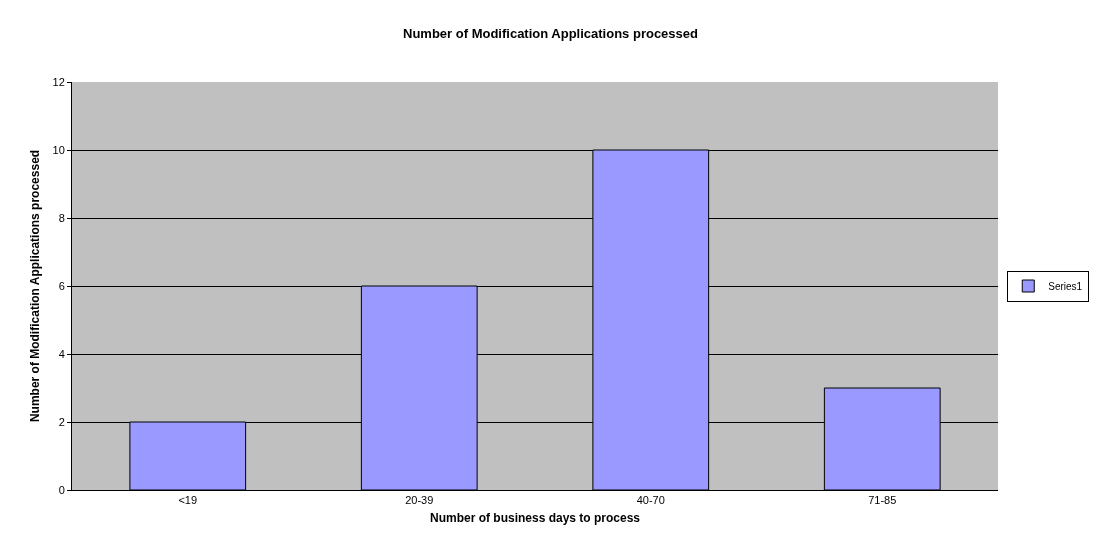 Image resolution: width=1101 pixels, height=560 pixels. Describe the element at coordinates (34, 286) in the screenshot. I see `y-axis-title: Number of Modification Applications processed` at that location.